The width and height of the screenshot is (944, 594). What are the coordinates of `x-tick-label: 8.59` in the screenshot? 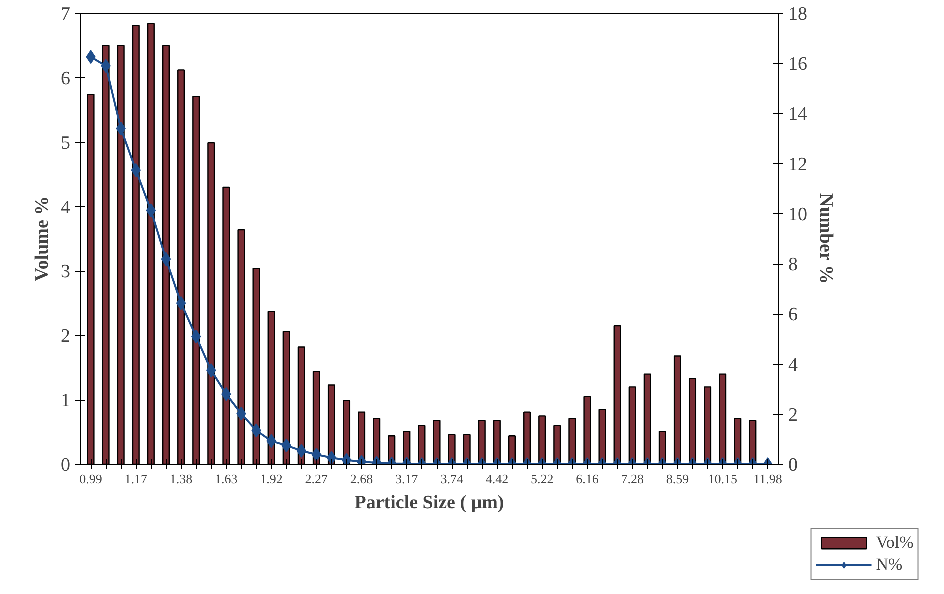 It's located at (678, 479).